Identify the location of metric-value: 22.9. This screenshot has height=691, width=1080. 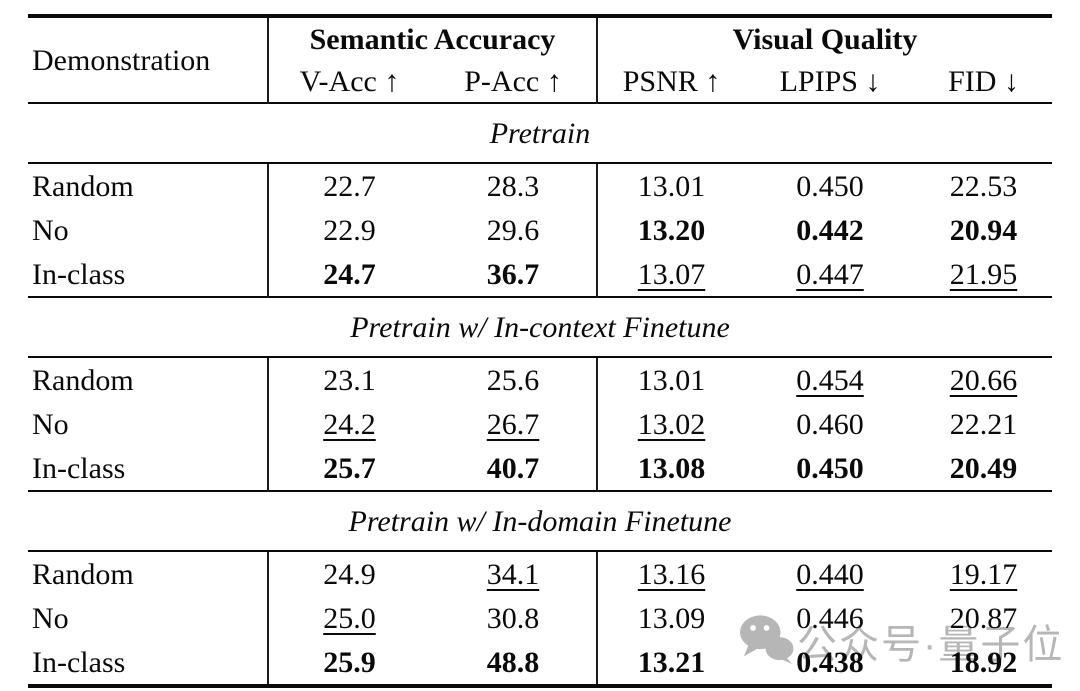
(349, 230).